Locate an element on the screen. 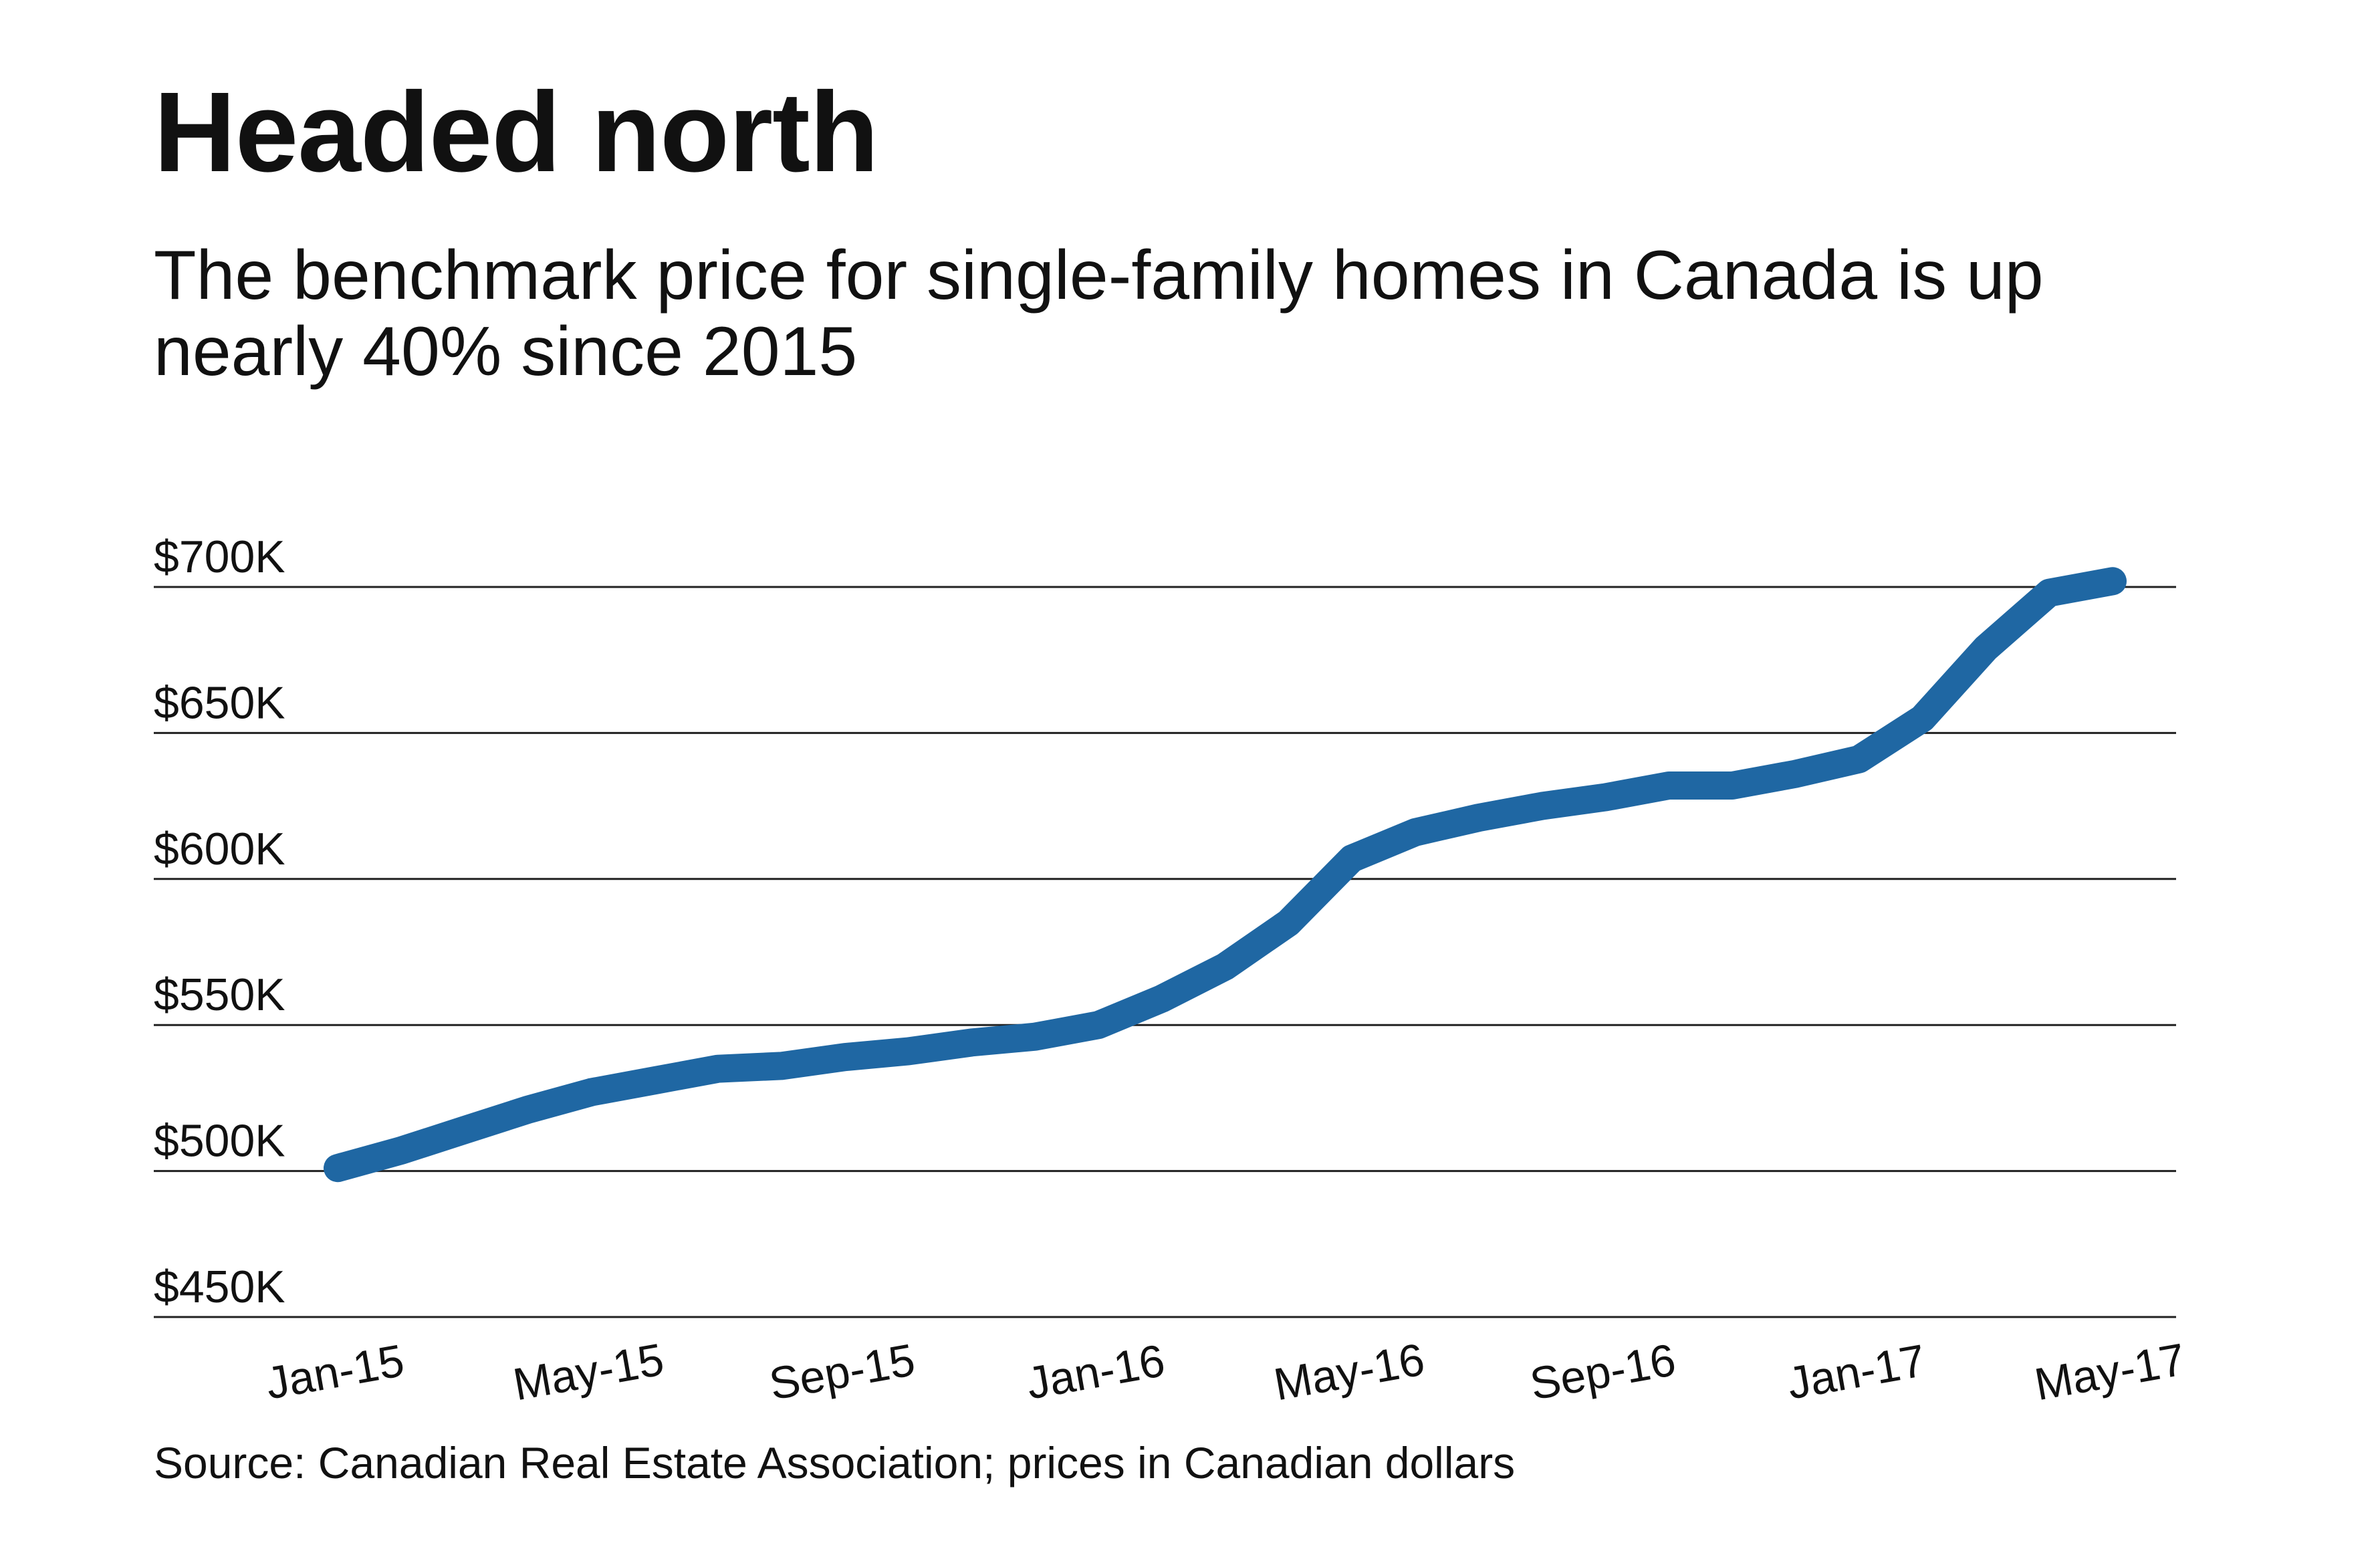 This screenshot has width=2380, height=1551. x-tick-label: Sep-15 is located at coordinates (842, 1372).